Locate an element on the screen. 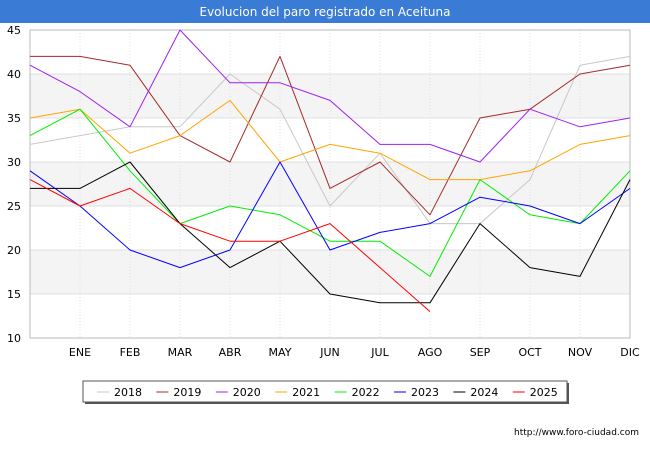 The image size is (650, 450). x-tick-labels: ENE FEB MAR ABR MAY JUN JUL AGO SEP OCT NOV DIC is located at coordinates (354, 352).